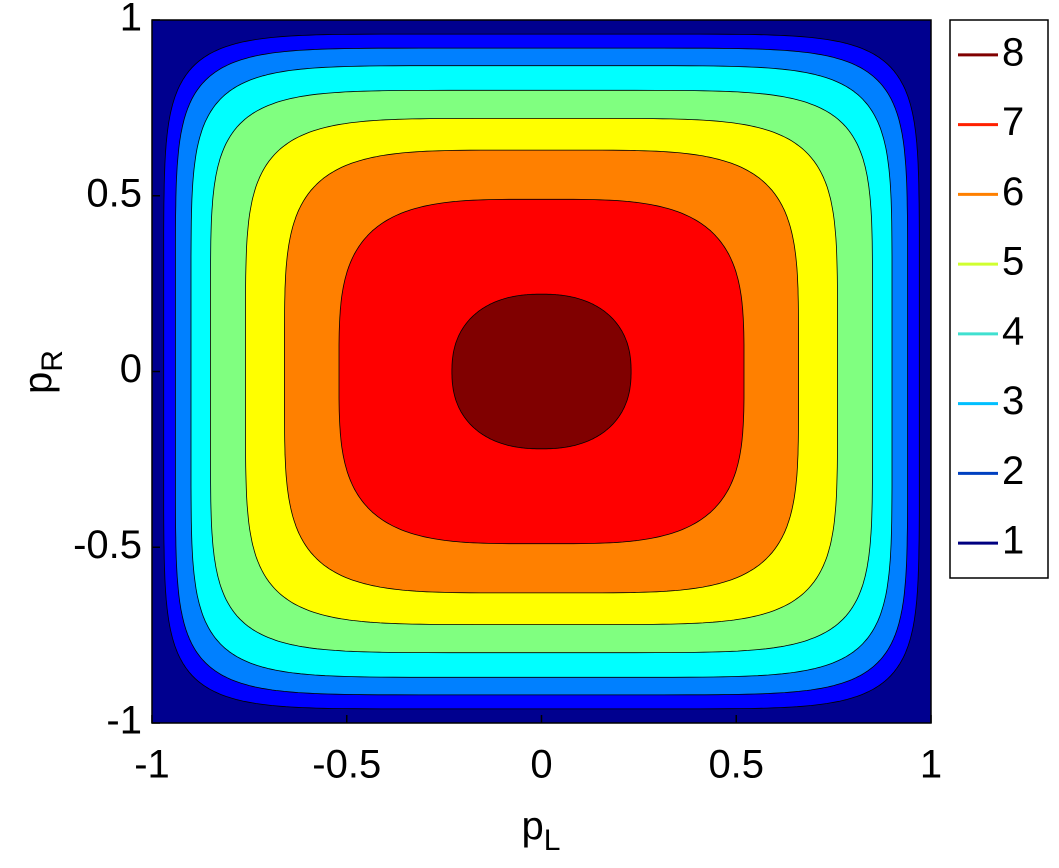 Image resolution: width=1059 pixels, height=868 pixels. Describe the element at coordinates (1013, 401) in the screenshot. I see `legend-label: 3` at that location.